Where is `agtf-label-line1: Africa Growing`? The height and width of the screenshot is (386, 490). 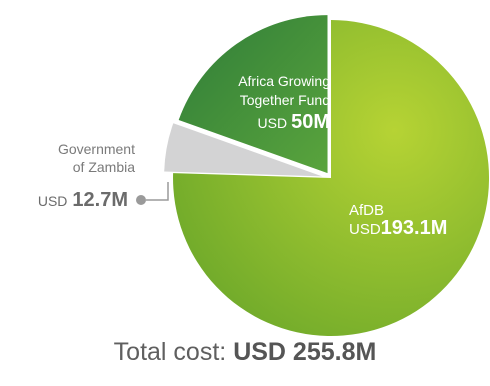
agtf-label-line1: Africa Growing is located at coordinates (284, 81).